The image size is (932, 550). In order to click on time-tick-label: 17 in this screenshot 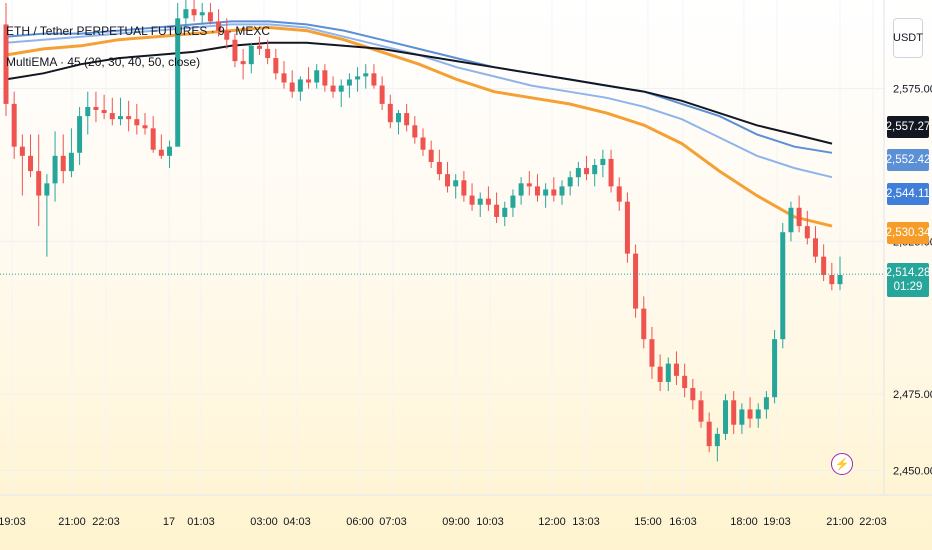, I will do `click(169, 522)`.